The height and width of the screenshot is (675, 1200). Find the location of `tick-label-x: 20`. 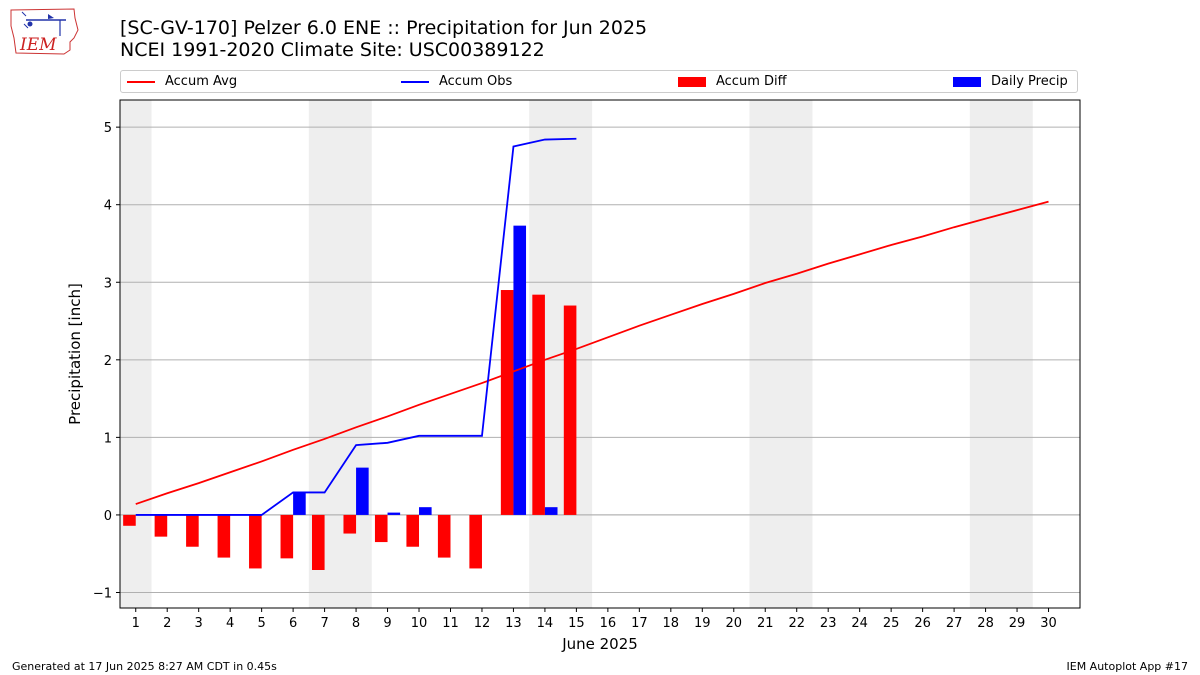

tick-label-x: 20 is located at coordinates (733, 623).